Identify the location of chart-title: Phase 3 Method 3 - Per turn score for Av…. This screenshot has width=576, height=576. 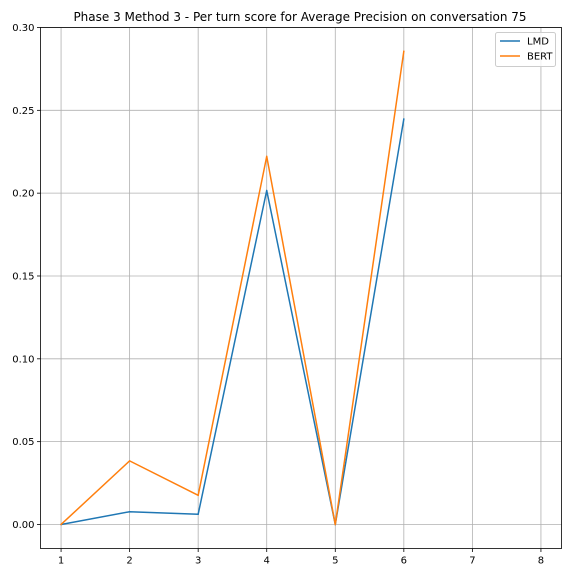
(299, 17).